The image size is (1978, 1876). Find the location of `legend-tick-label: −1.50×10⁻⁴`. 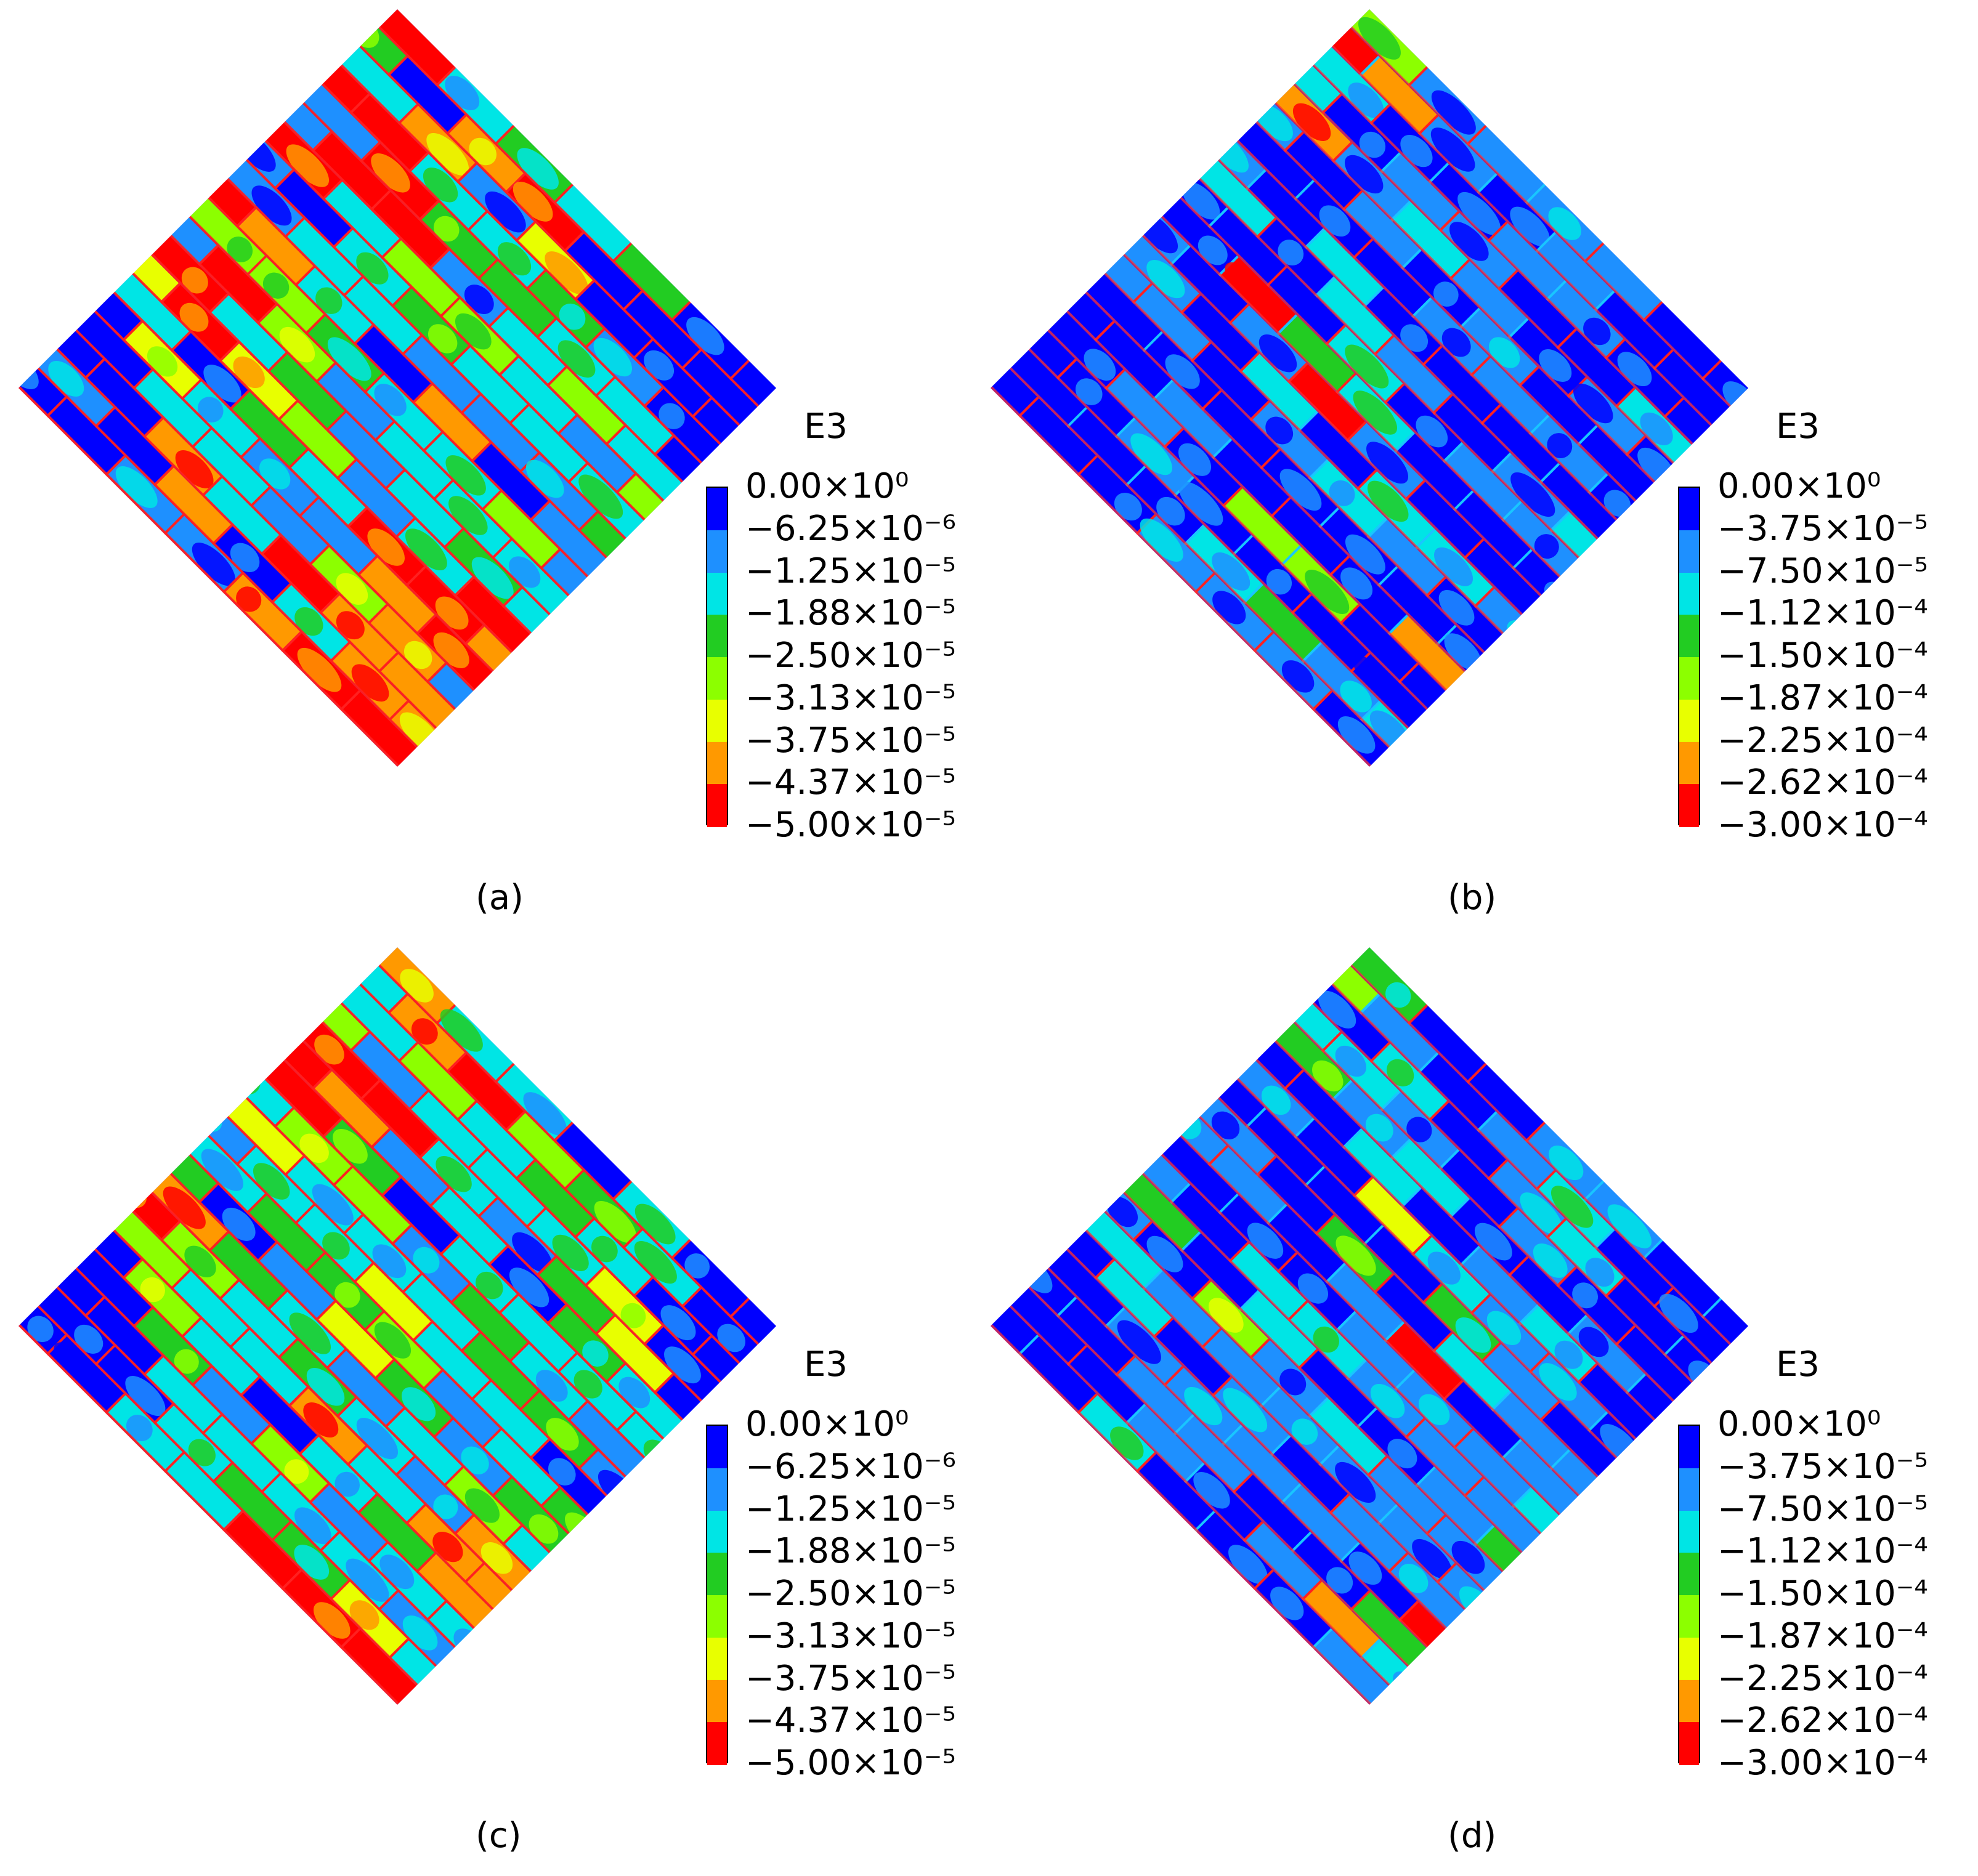

legend-tick-label: −1.50×10⁻⁴ is located at coordinates (1822, 1594).